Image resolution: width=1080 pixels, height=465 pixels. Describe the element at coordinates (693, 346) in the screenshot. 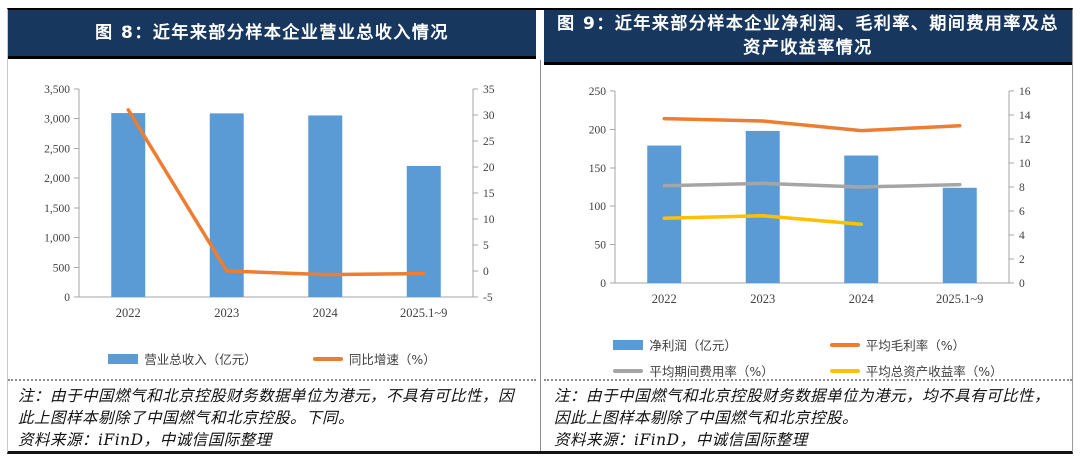

I see `legend-label: 净利润（亿元）` at that location.